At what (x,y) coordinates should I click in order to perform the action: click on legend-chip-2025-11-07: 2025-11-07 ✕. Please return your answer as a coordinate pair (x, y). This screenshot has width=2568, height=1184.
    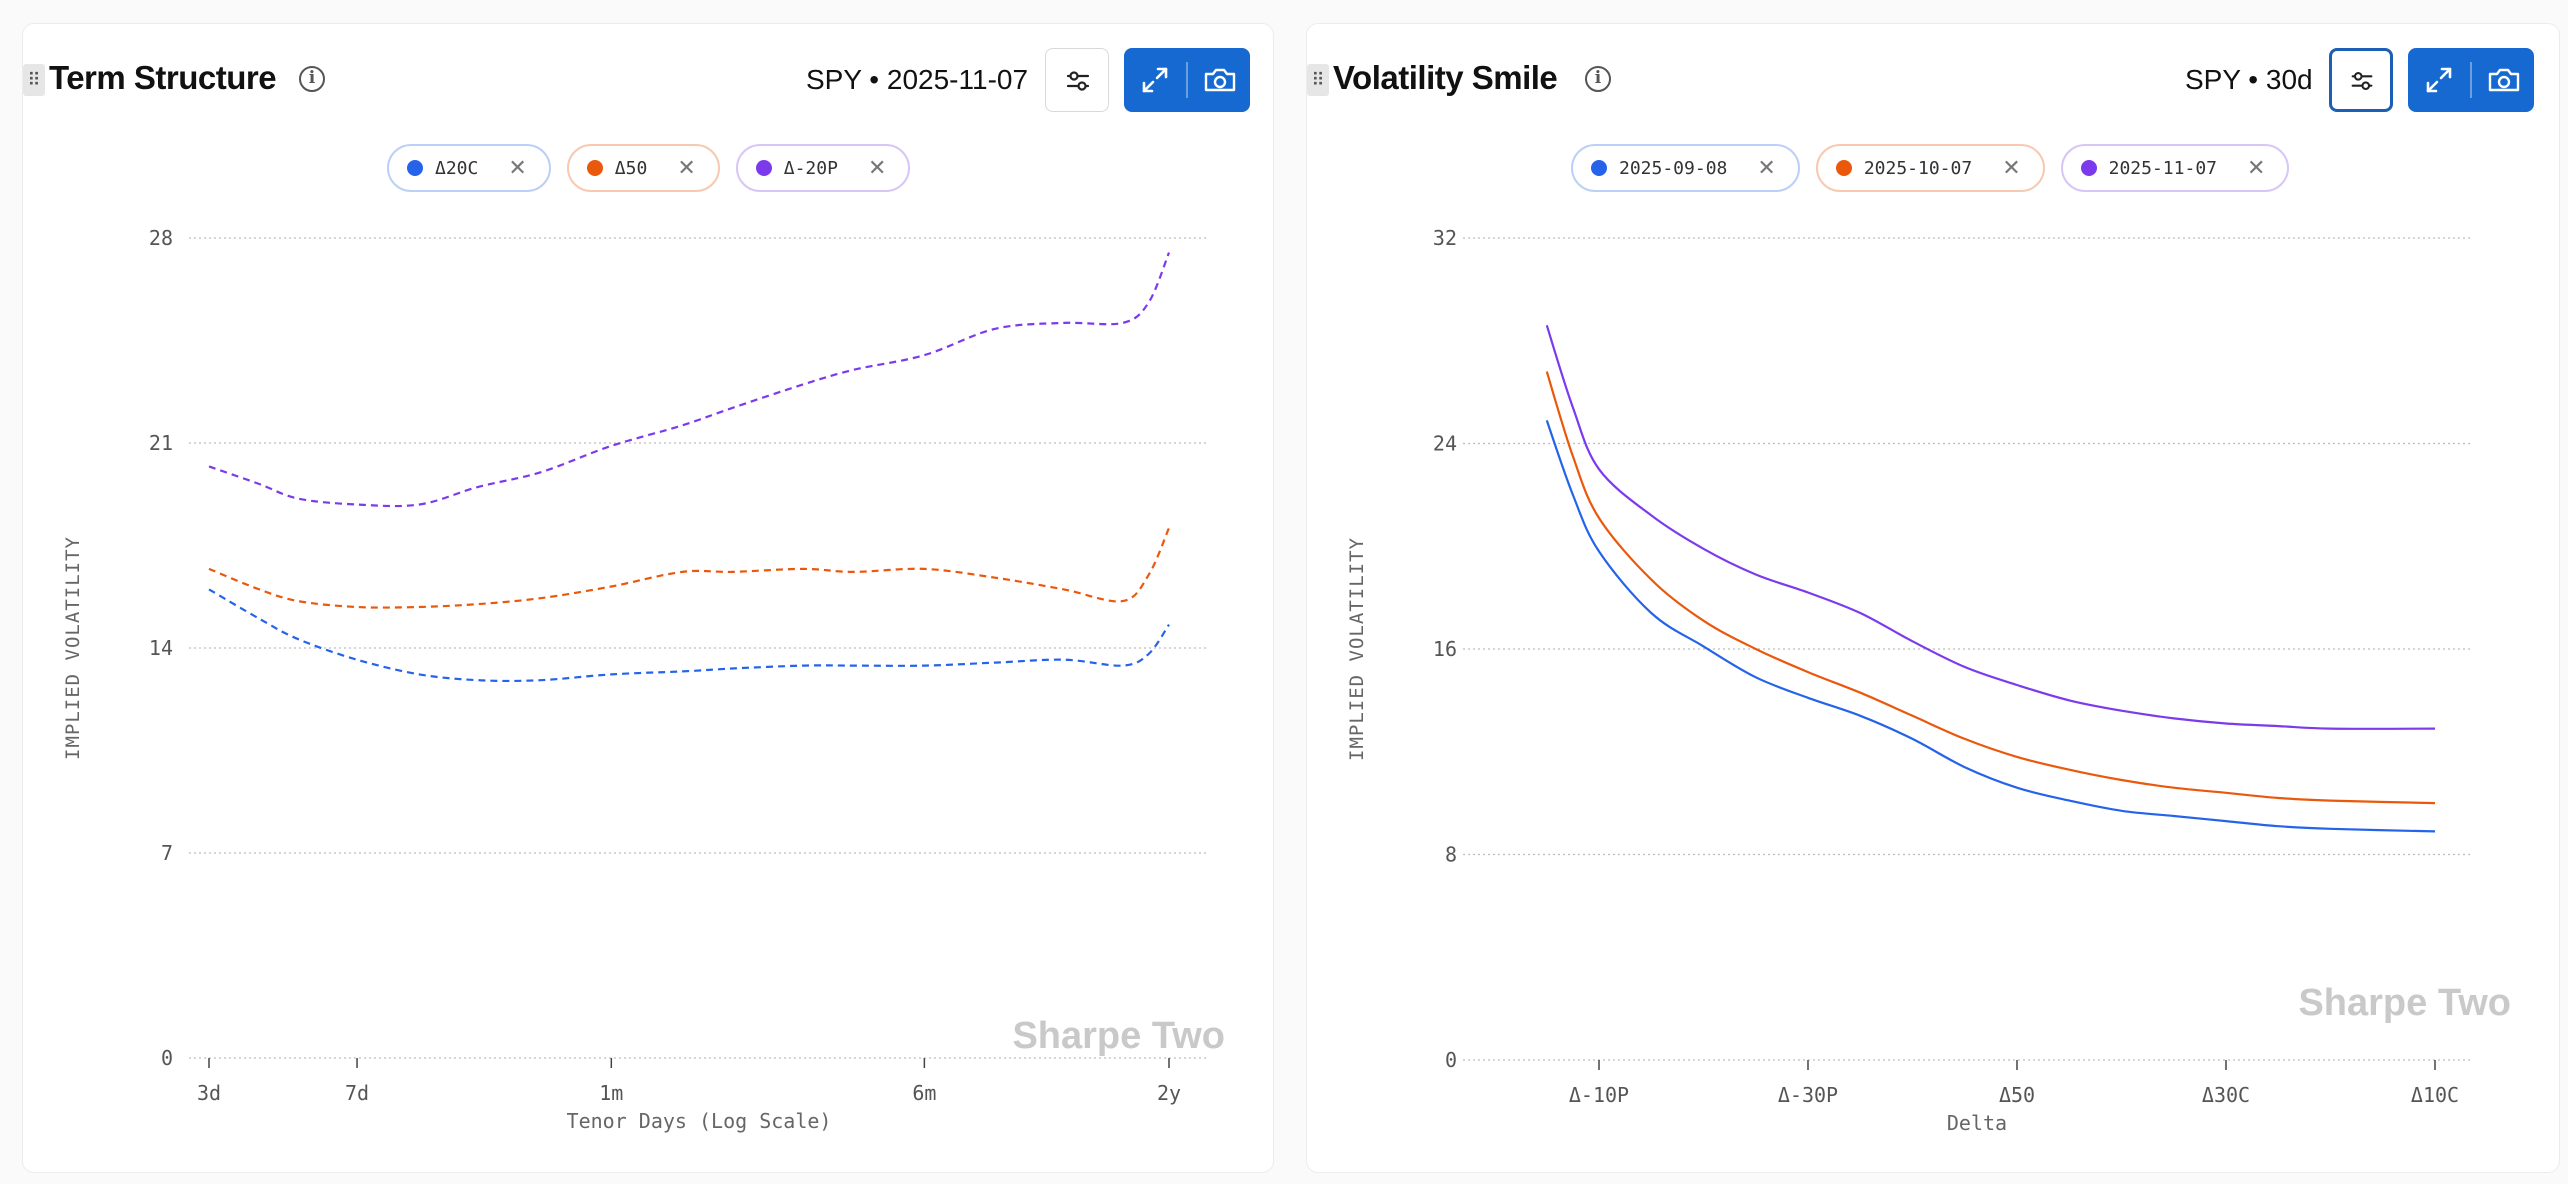
    Looking at the image, I should click on (2175, 168).